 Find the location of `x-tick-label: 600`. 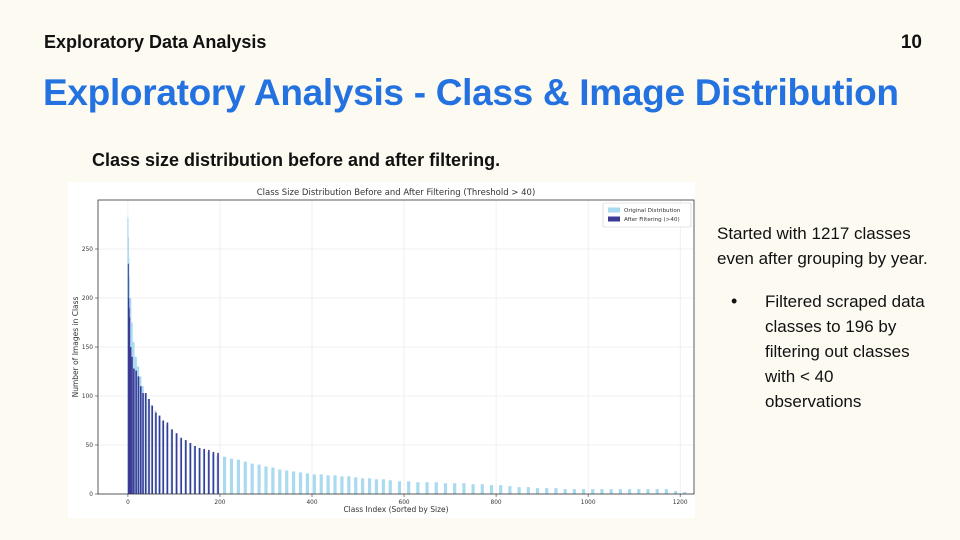

x-tick-label: 600 is located at coordinates (404, 503).